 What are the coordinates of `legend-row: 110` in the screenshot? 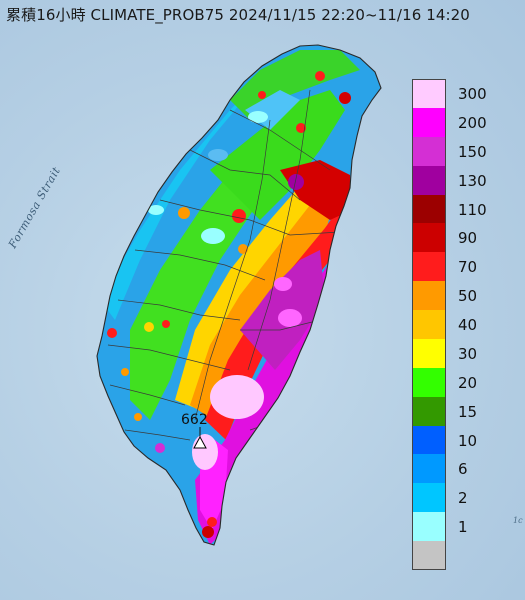 It's located at (457, 209).